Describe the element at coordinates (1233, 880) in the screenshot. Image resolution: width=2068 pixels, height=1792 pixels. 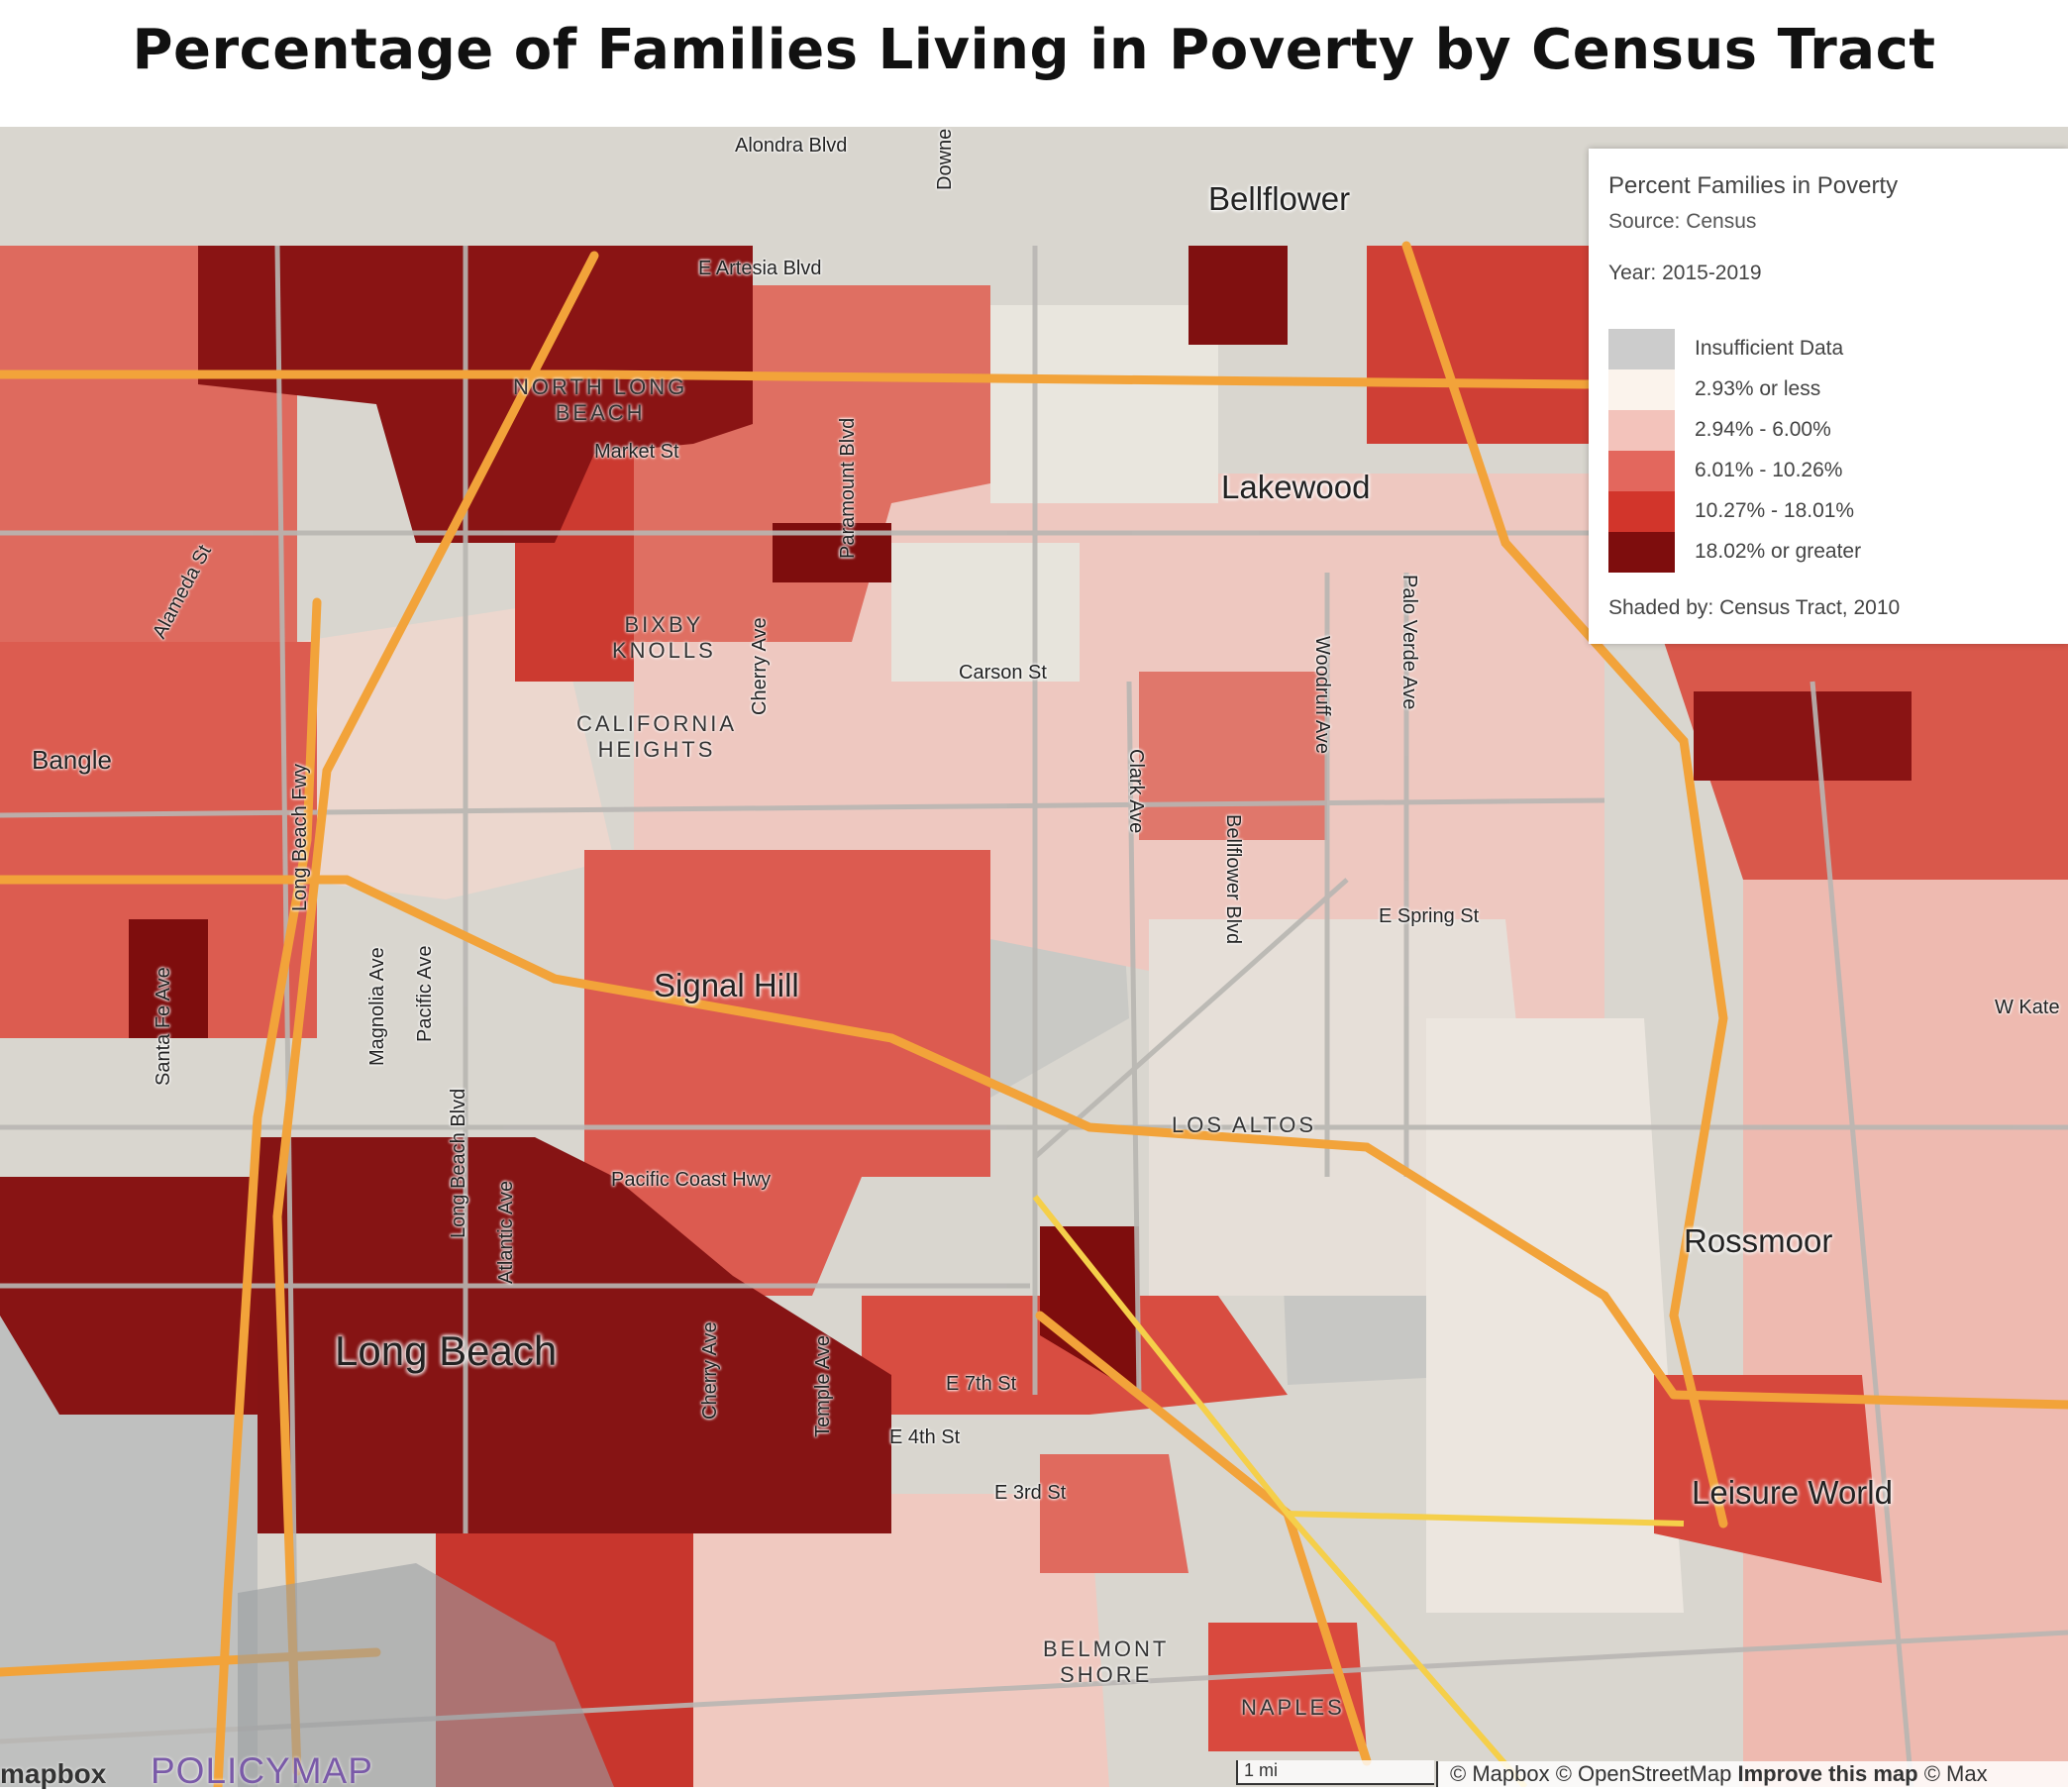
I see `street-bellflower-blvd: Bellflower Blvd` at that location.